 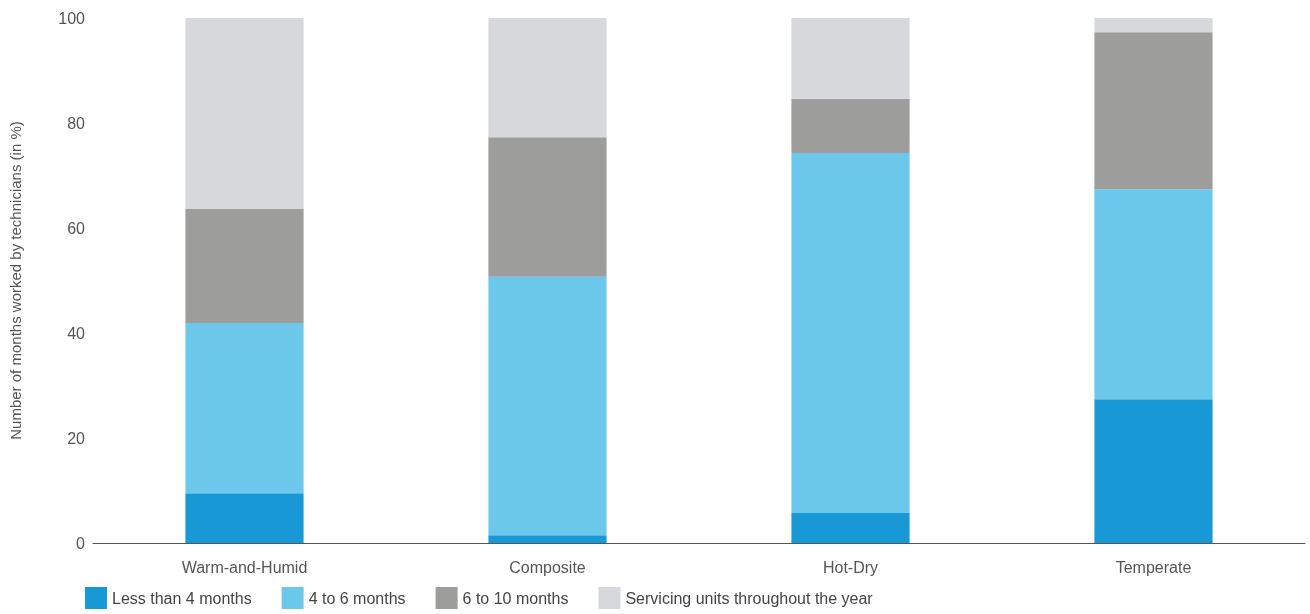 I want to click on y-tick-label: 40, so click(x=76, y=333).